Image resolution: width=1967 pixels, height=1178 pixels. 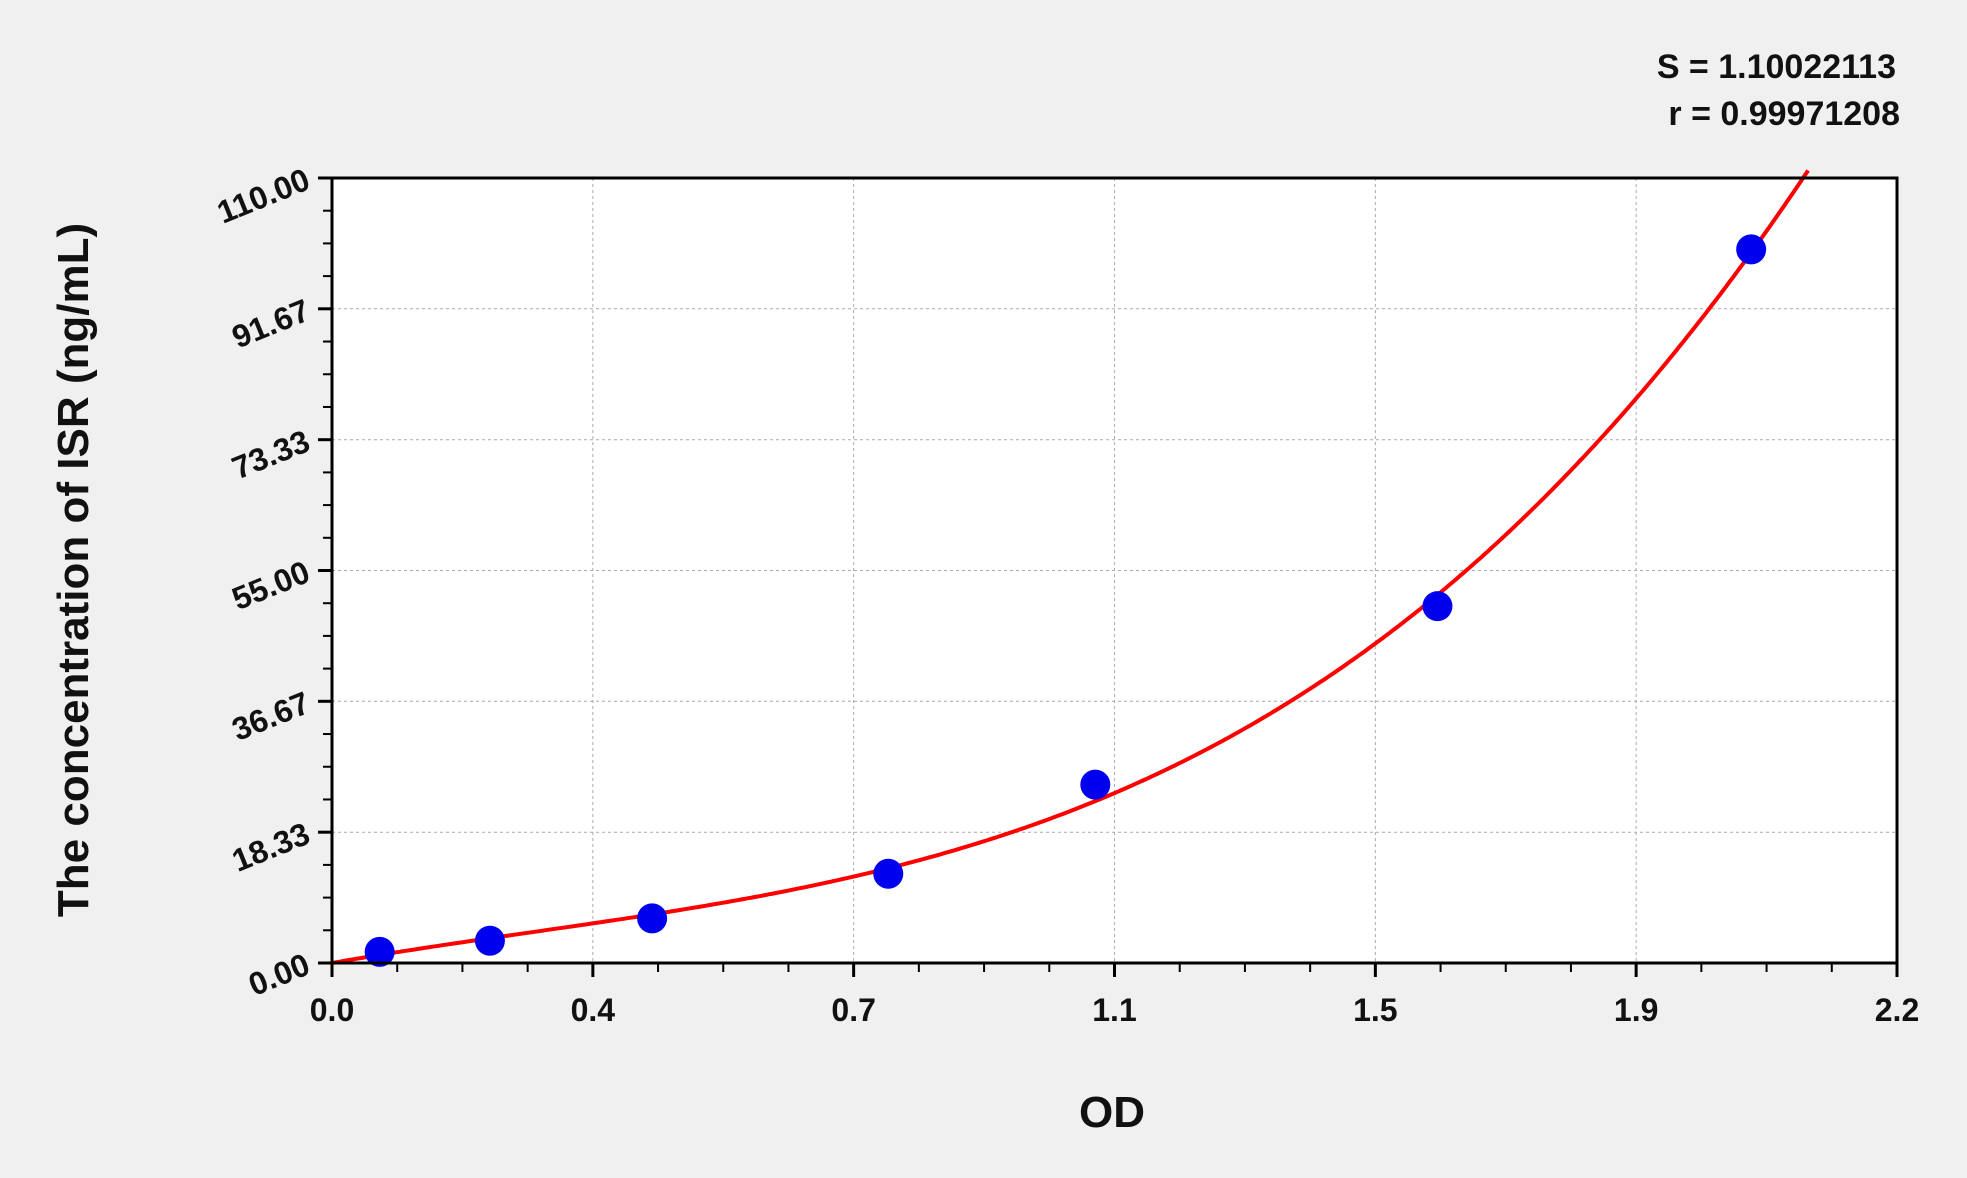 What do you see at coordinates (1112, 1112) in the screenshot?
I see `x-axis-label: OD` at bounding box center [1112, 1112].